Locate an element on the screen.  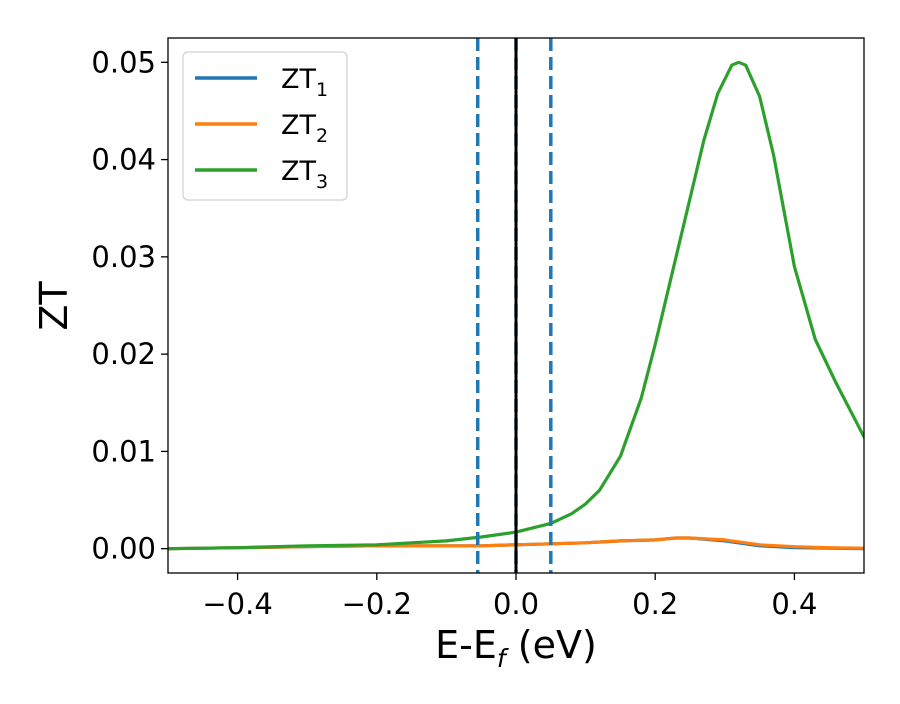
x-tick-label: 0.2 is located at coordinates (655, 604).